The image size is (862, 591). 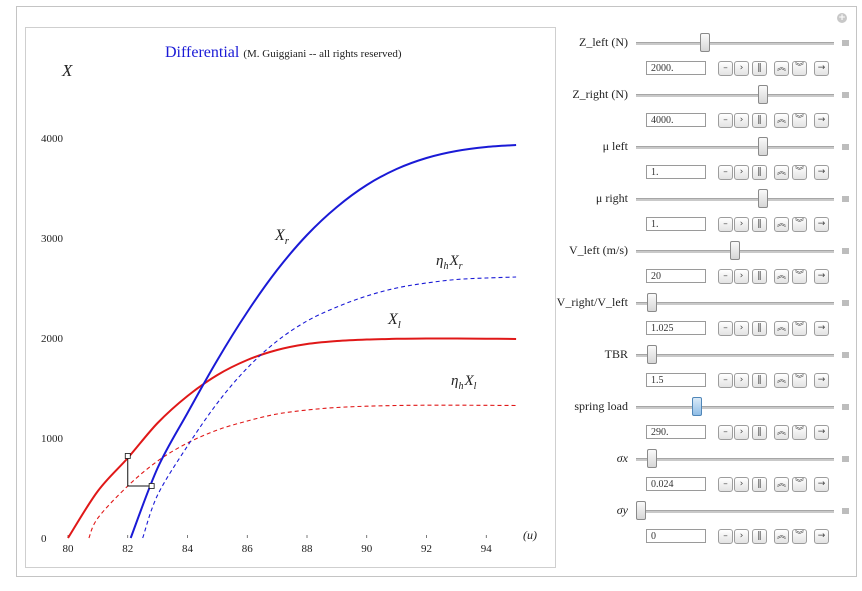 What do you see at coordinates (676, 536) in the screenshot?
I see `value-field: 0` at bounding box center [676, 536].